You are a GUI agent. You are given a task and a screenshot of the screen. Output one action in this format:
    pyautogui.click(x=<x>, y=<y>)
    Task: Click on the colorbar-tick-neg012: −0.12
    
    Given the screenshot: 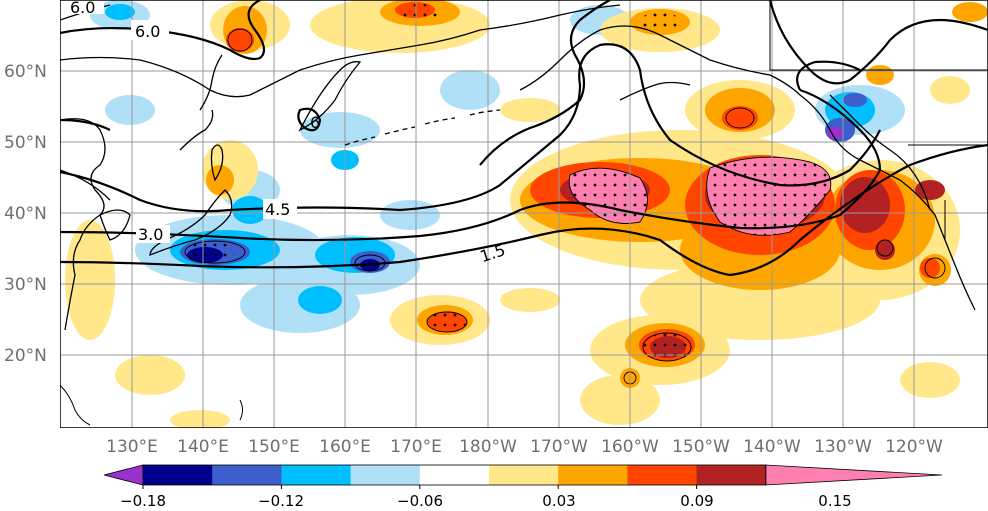 What is the action you would take?
    pyautogui.click(x=281, y=501)
    